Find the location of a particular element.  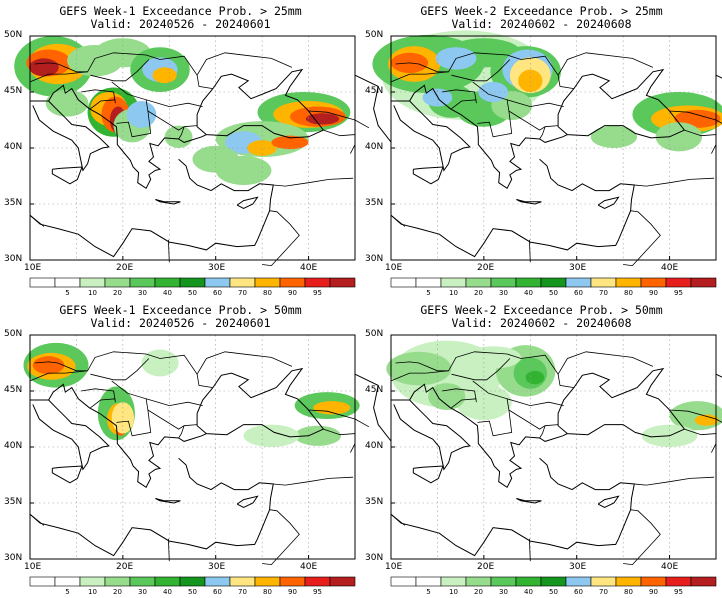

colorbar-tick-label: 20 is located at coordinates (117, 293).